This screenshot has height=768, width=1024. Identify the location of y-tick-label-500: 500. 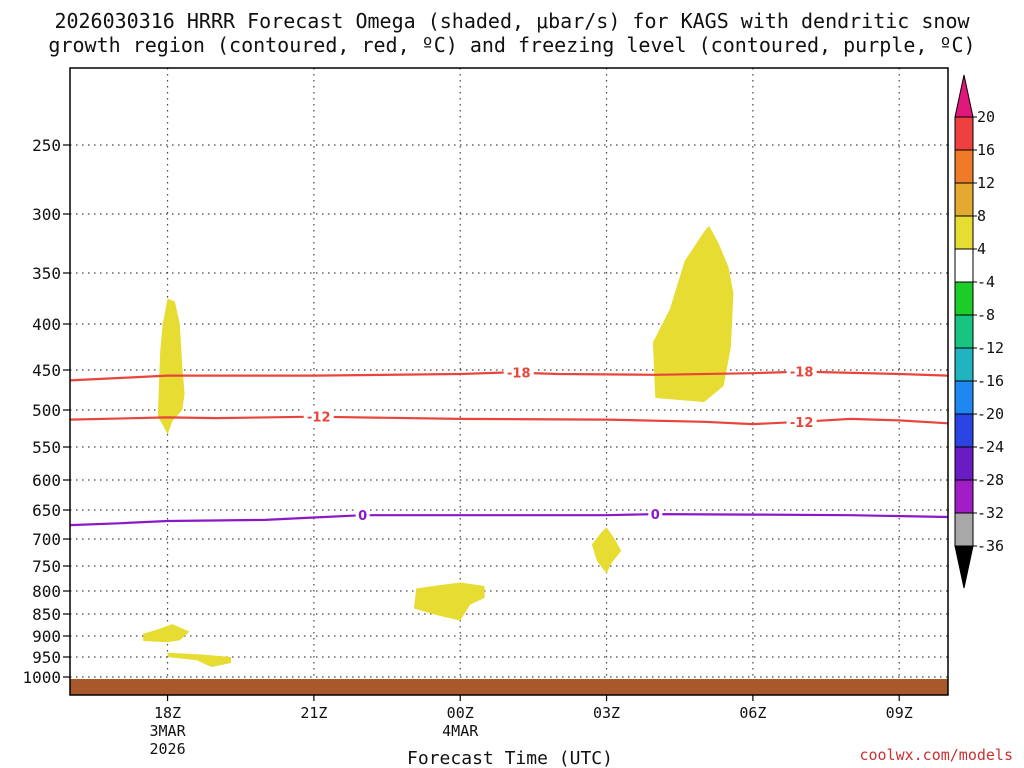
(46, 410).